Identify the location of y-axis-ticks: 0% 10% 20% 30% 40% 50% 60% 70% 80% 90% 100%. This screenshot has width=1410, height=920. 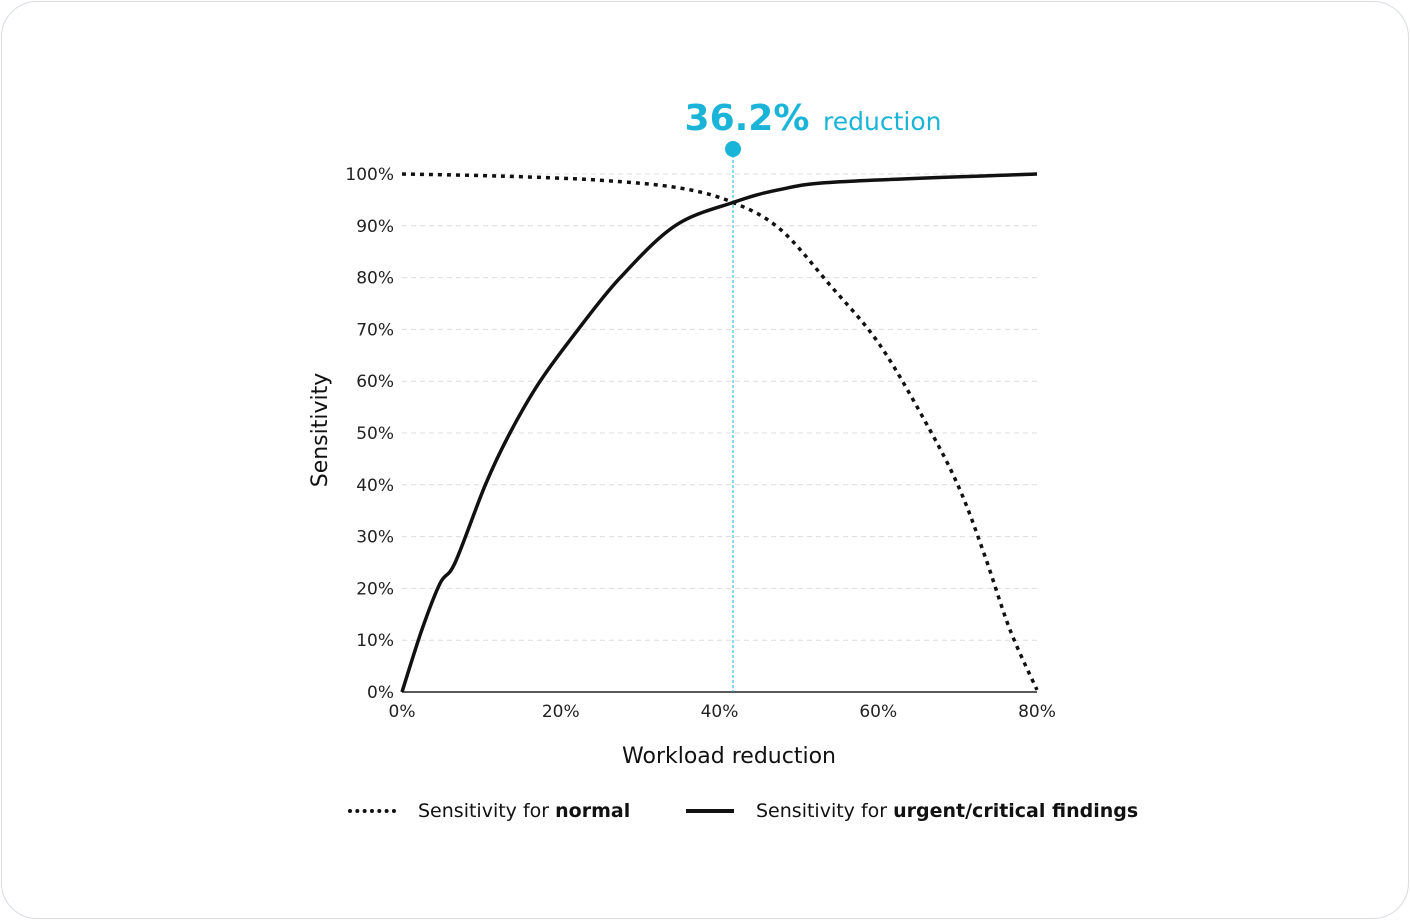
(369, 434).